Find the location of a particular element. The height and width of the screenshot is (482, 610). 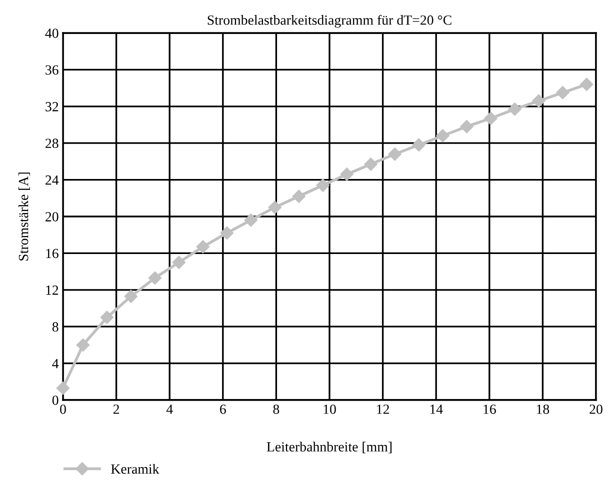

y-tick-label: 0 is located at coordinates (55, 400).